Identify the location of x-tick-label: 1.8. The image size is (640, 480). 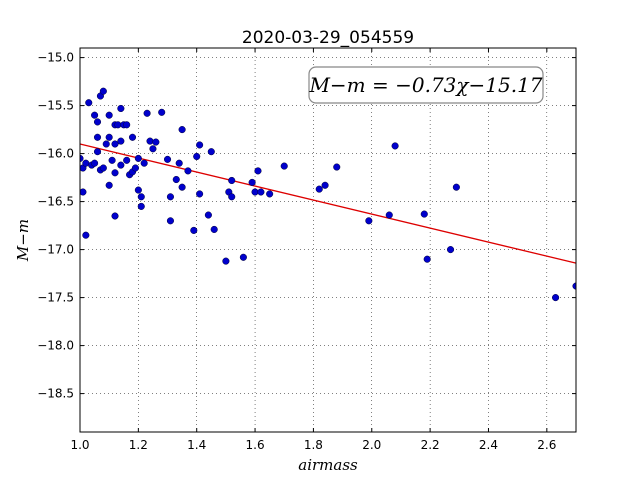
(313, 445).